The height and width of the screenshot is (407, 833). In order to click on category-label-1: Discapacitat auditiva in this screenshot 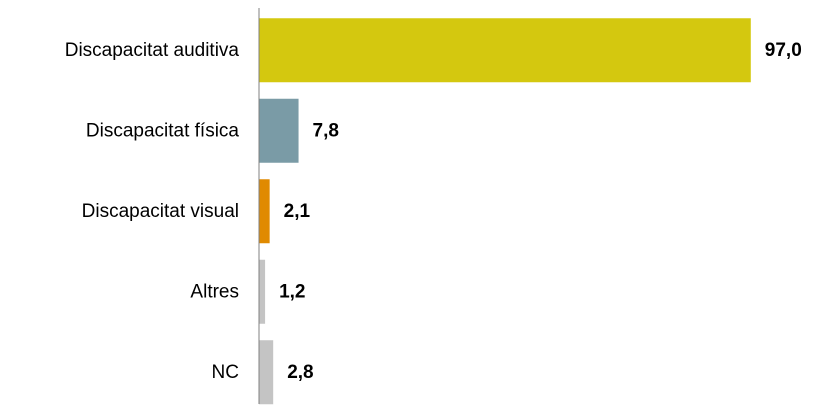, I will do `click(152, 50)`.